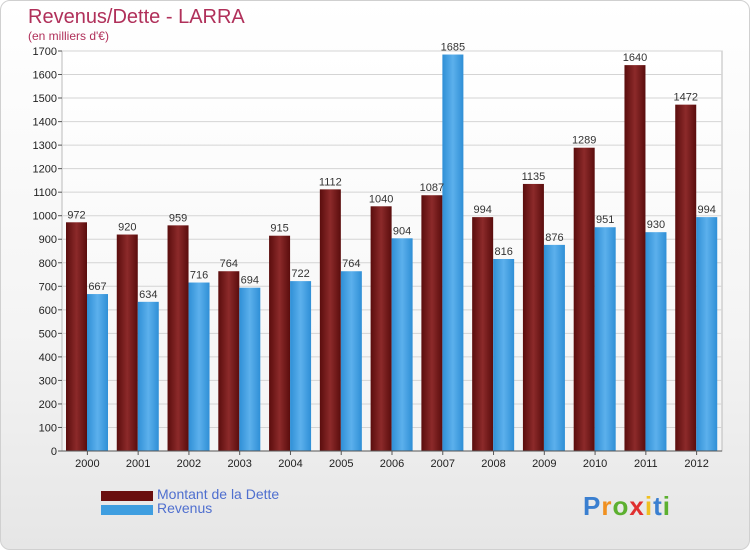 Image resolution: width=750 pixels, height=550 pixels. I want to click on value-label: 1685, so click(453, 48).